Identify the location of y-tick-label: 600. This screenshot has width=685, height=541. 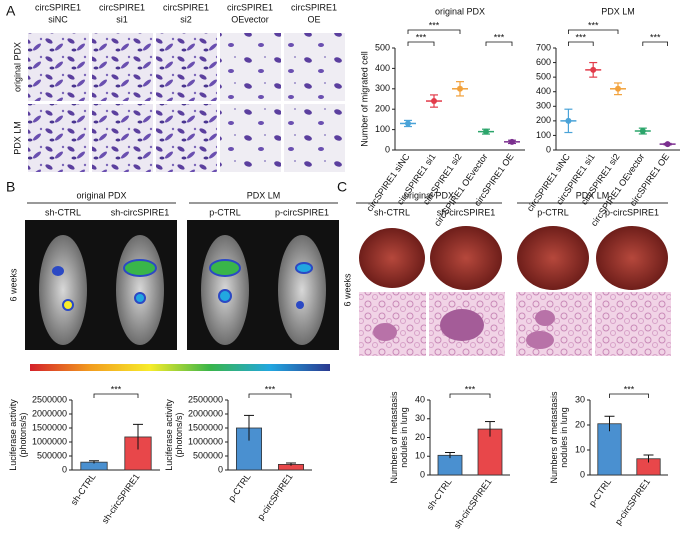
(543, 62).